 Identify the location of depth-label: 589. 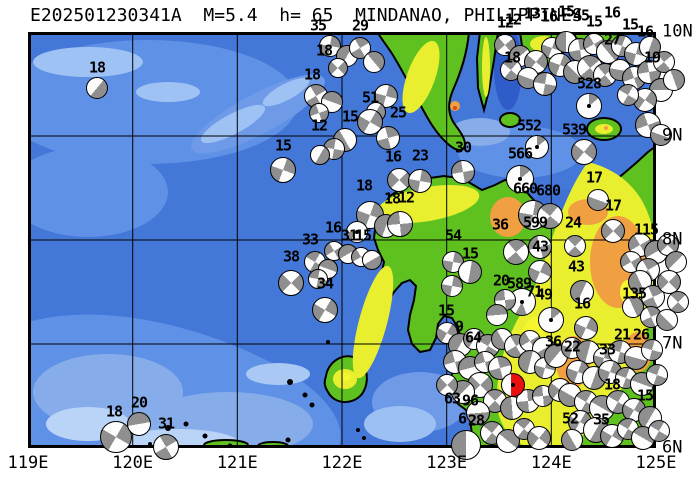
(519, 283).